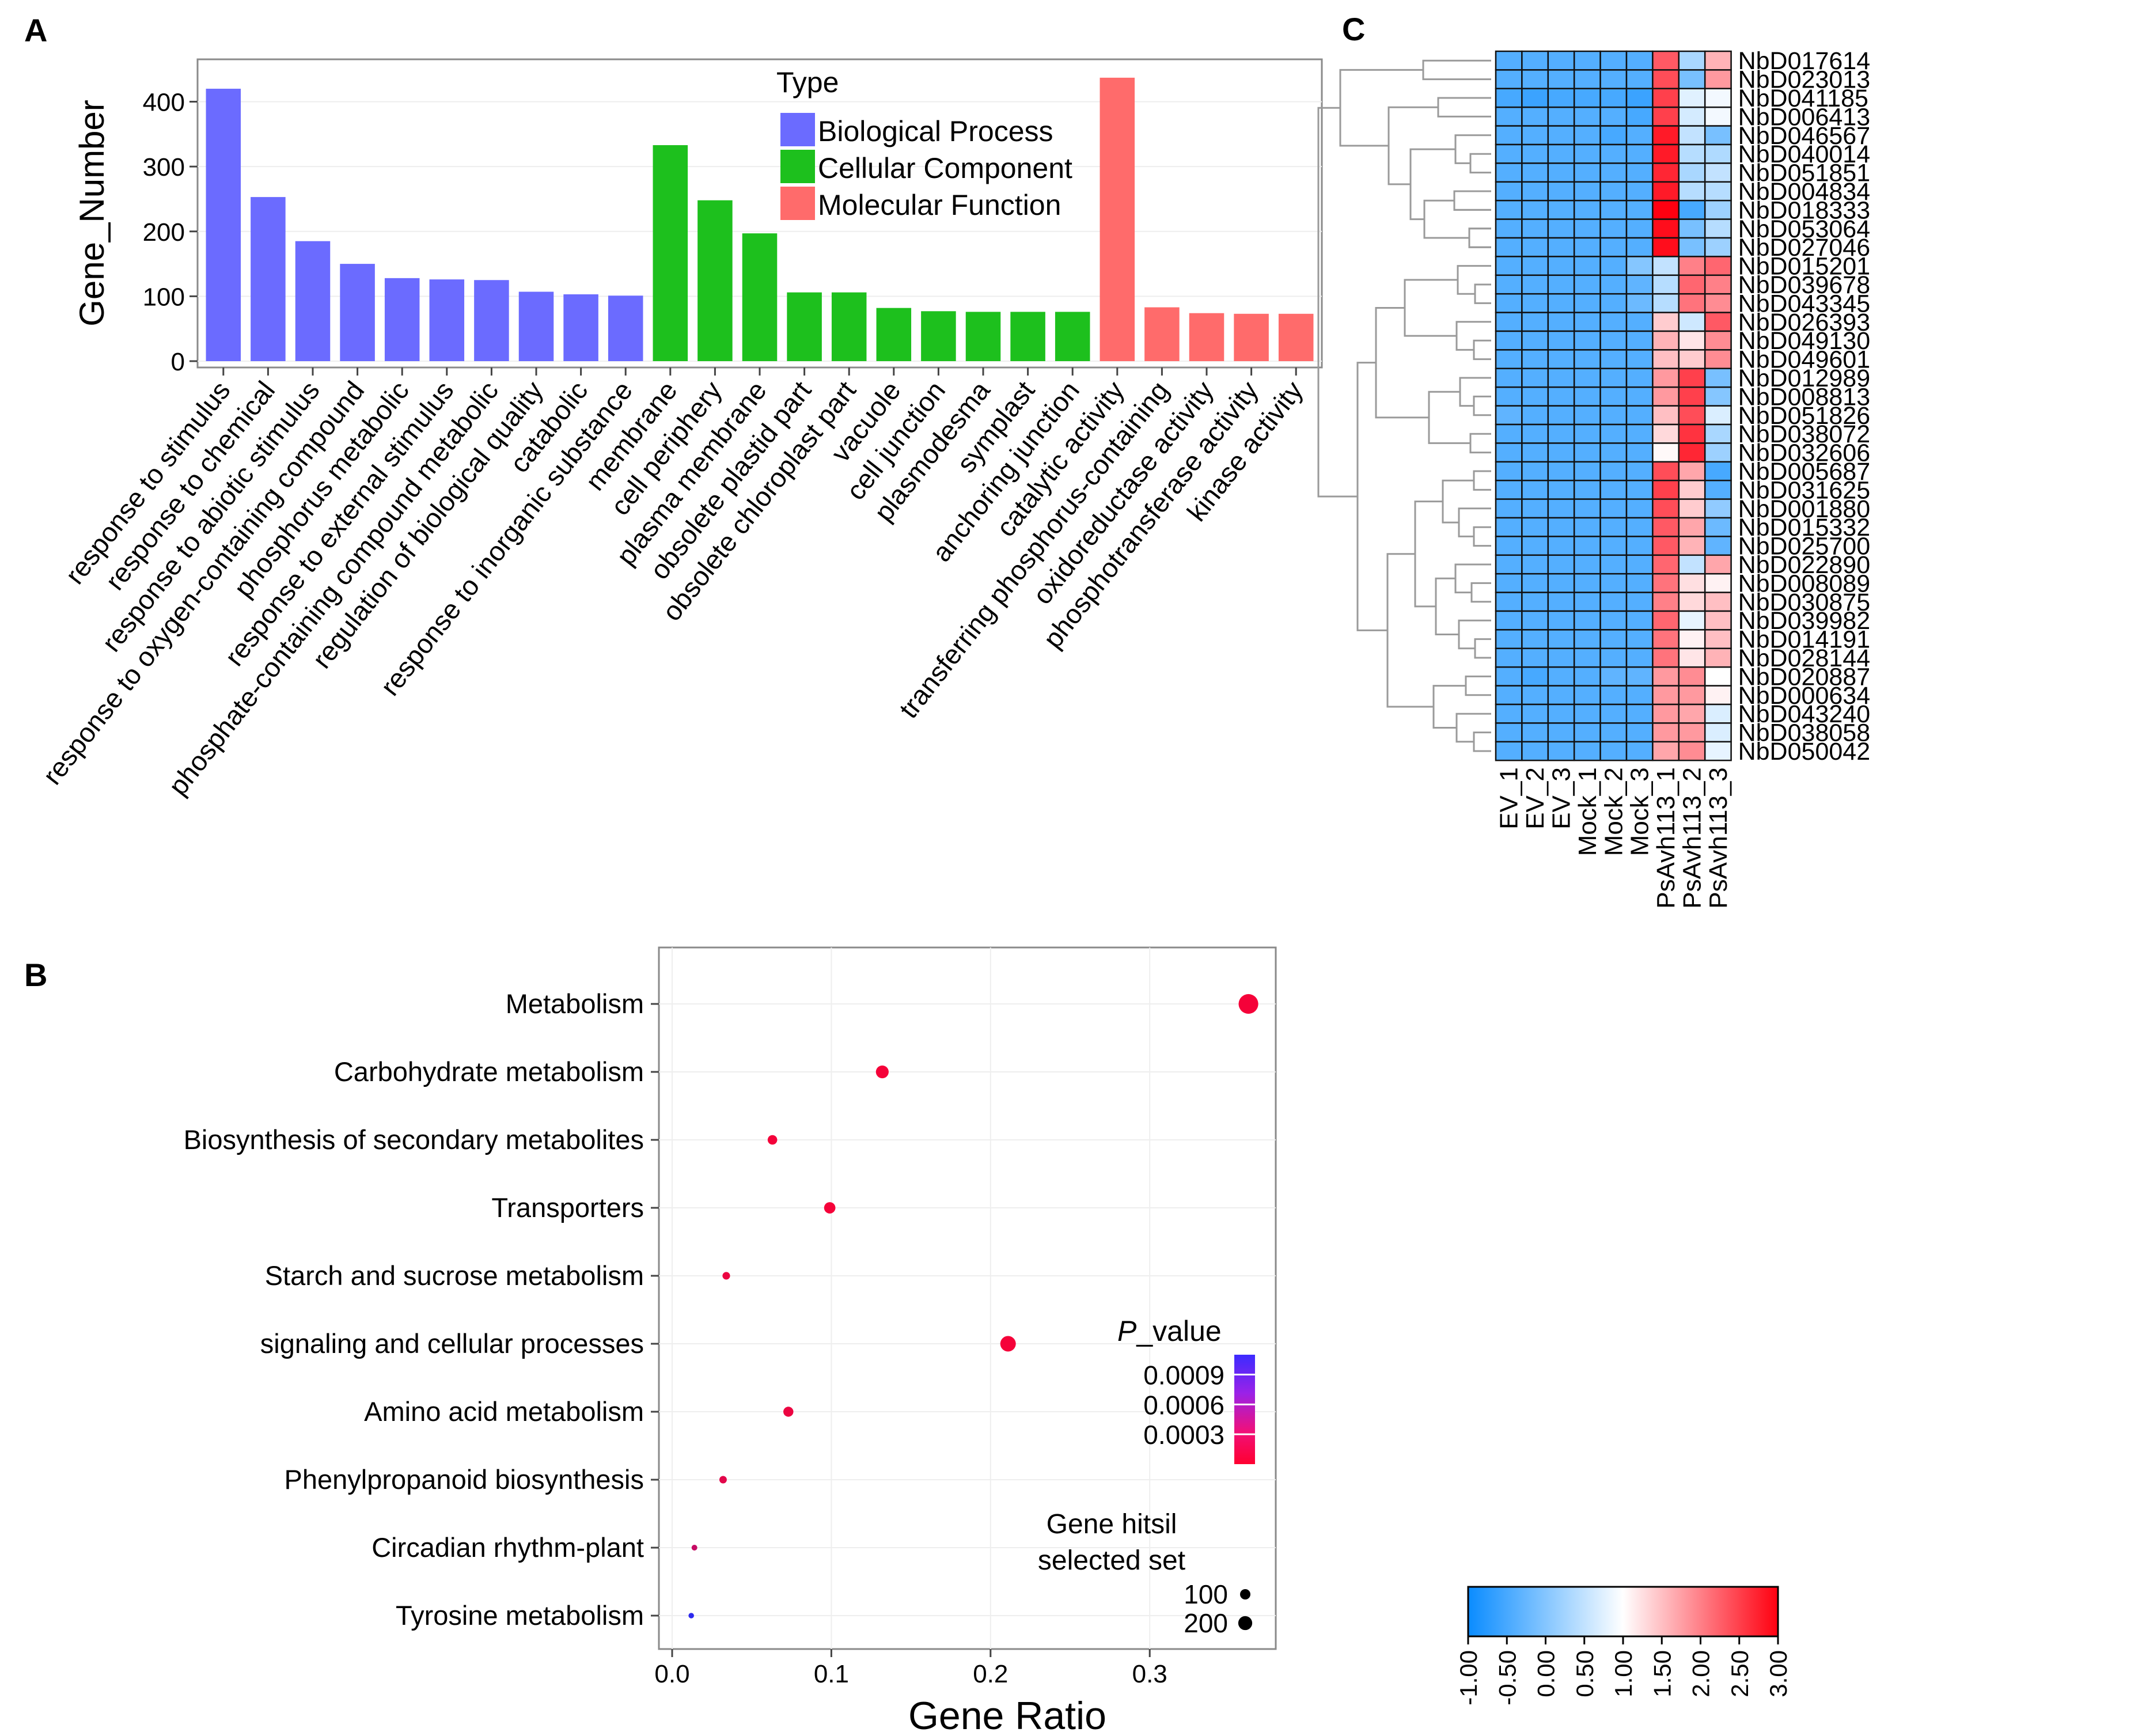 This screenshot has width=2142, height=1736. Describe the element at coordinates (1805, 80) in the screenshot. I see `heatmap-row-label: NbD023013` at that location.